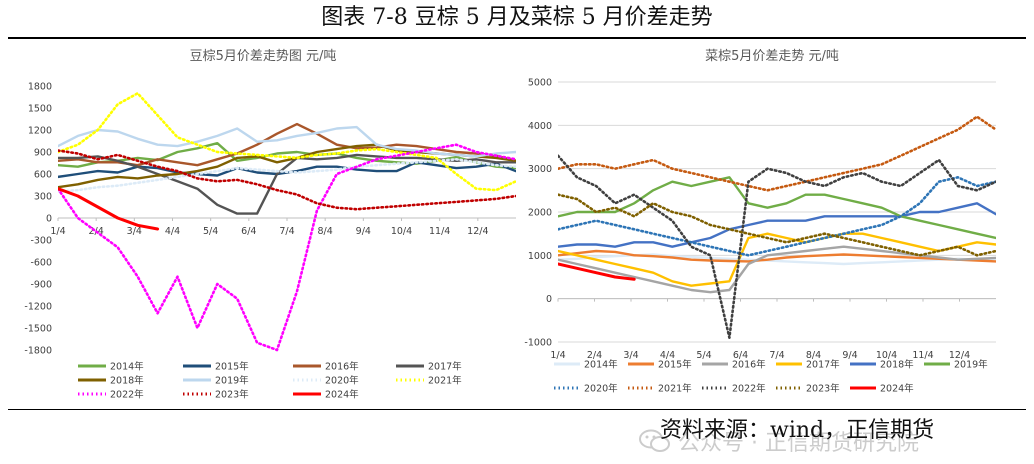 This screenshot has width=1034, height=464. Describe the element at coordinates (540, 83) in the screenshot. I see `y-tick-label: 5000` at that location.